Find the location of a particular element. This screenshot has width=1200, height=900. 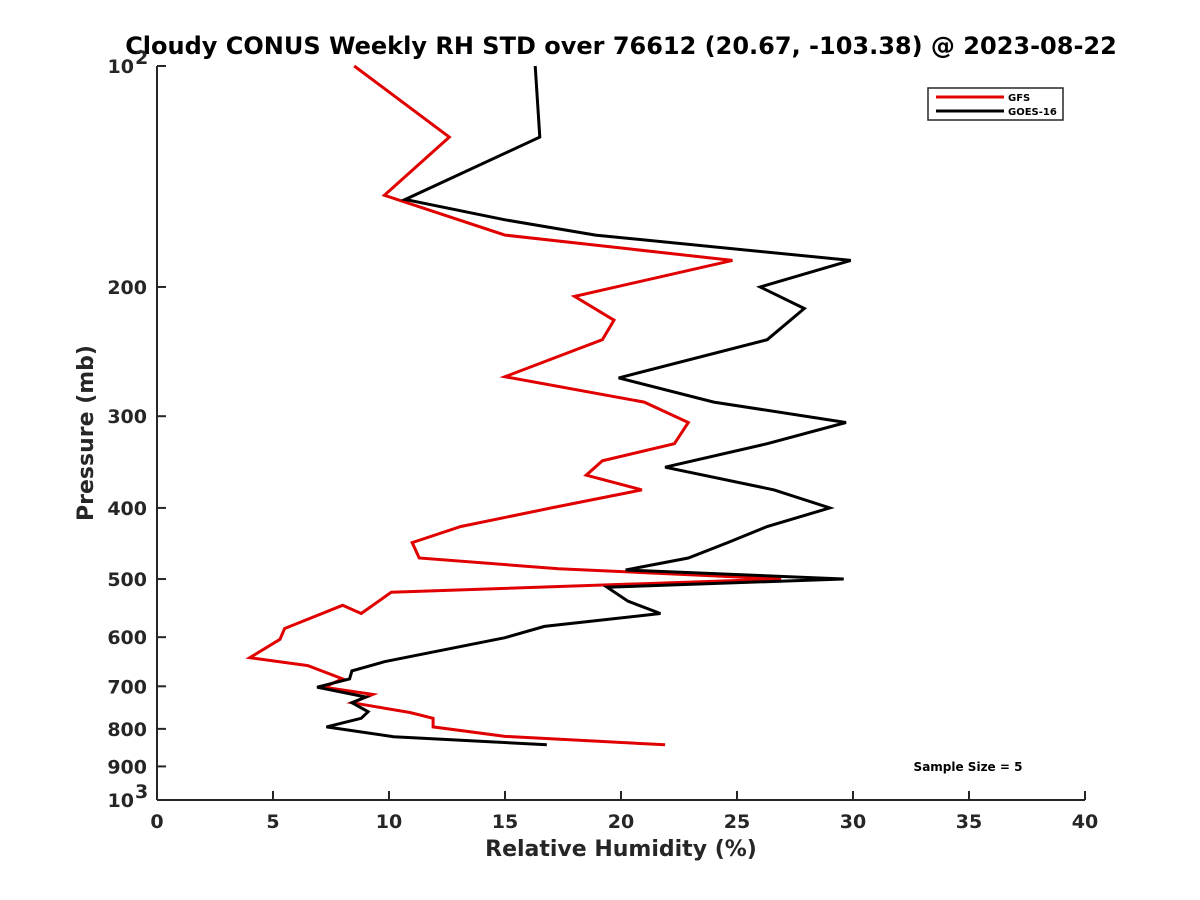

y-axis-label: Pressure (mb) is located at coordinates (86, 433).